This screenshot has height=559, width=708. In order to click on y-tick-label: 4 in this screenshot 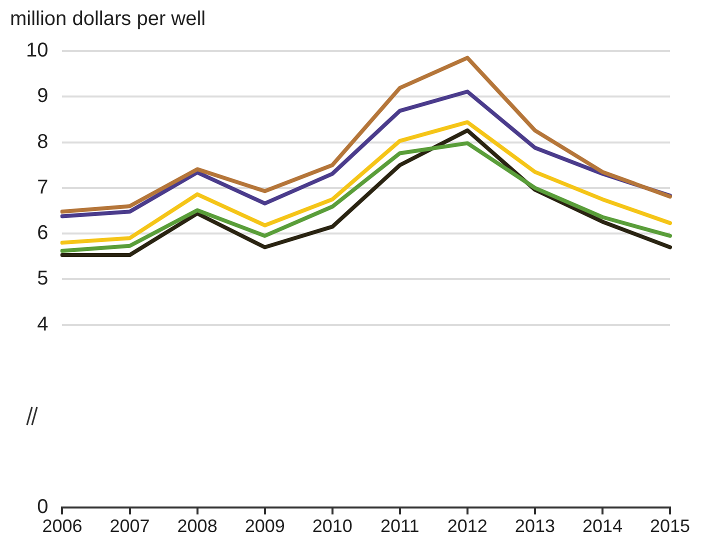, I will do `click(42, 324)`.